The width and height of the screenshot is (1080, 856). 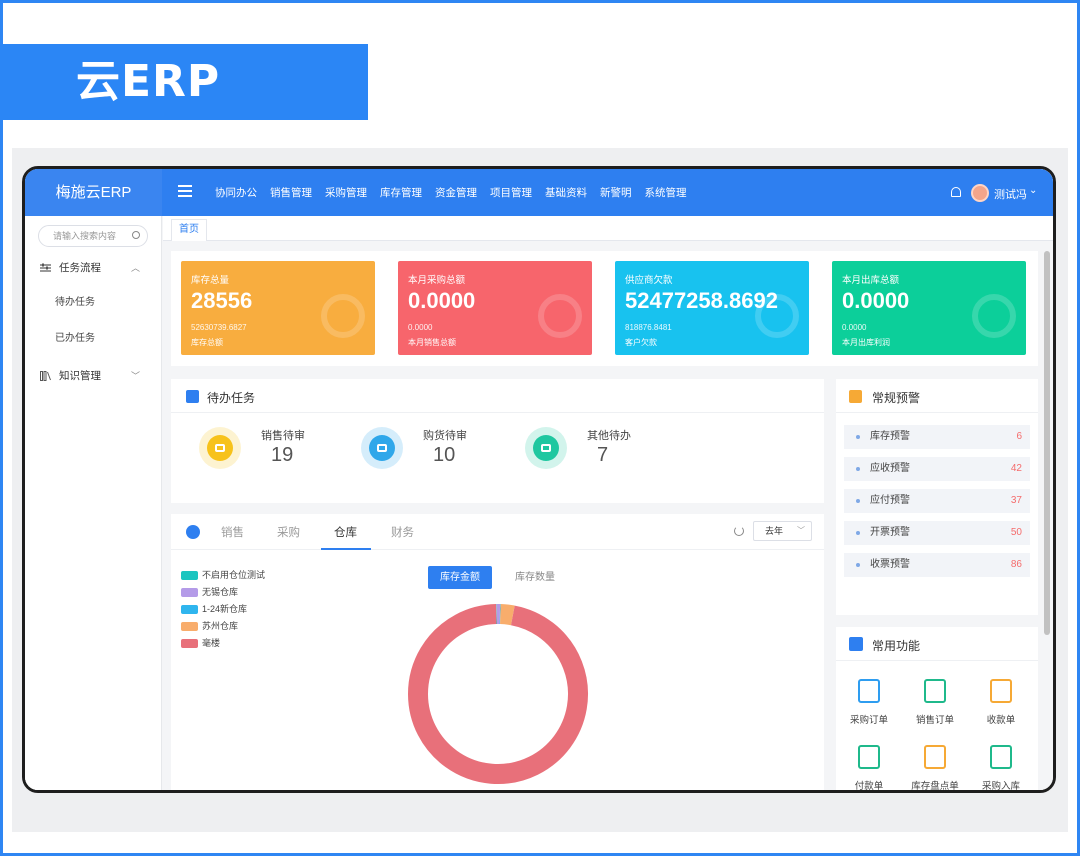 What do you see at coordinates (701, 300) in the screenshot?
I see `stat-value: 52477258.8692` at bounding box center [701, 300].